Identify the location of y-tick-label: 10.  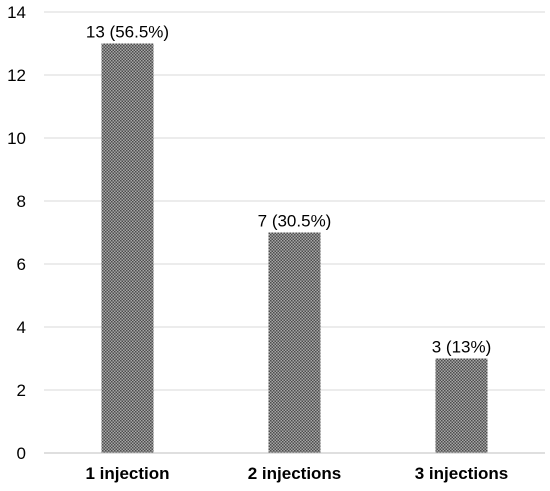
(16, 138).